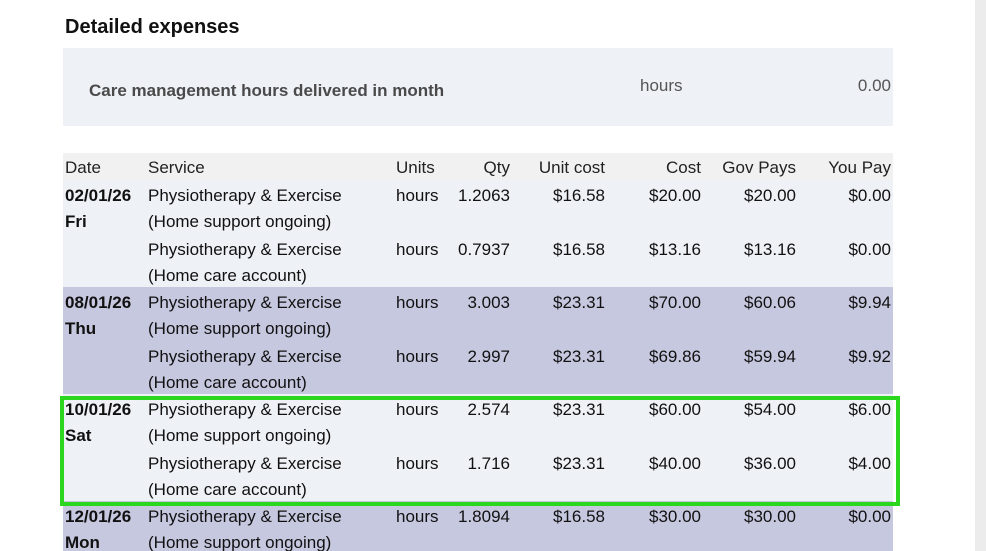  What do you see at coordinates (869, 409) in the screenshot?
I see `you-pay-cell: $6.00` at bounding box center [869, 409].